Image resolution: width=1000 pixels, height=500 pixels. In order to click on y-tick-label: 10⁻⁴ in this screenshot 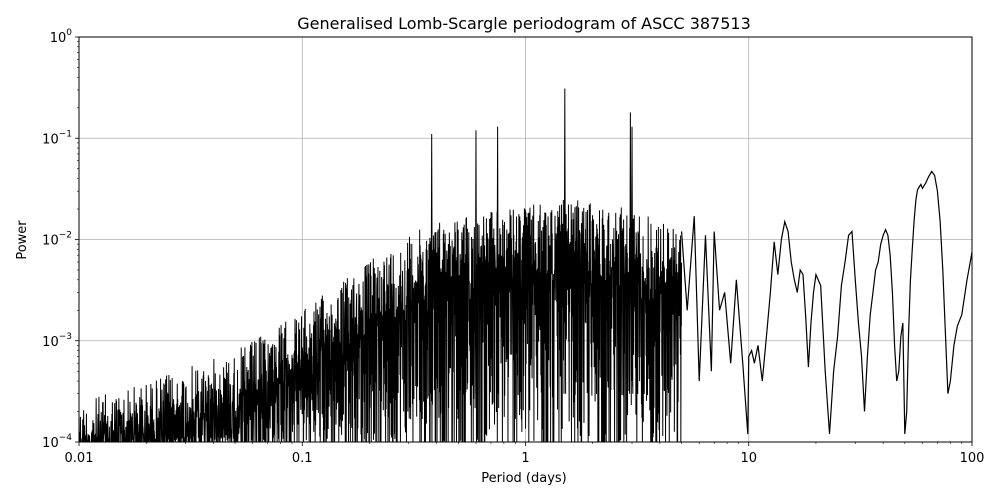, I will do `click(57, 442)`.